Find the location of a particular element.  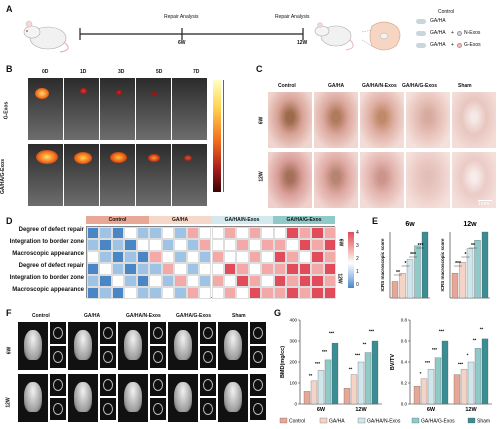

rat-illustration is located at coordinates (46, 36).